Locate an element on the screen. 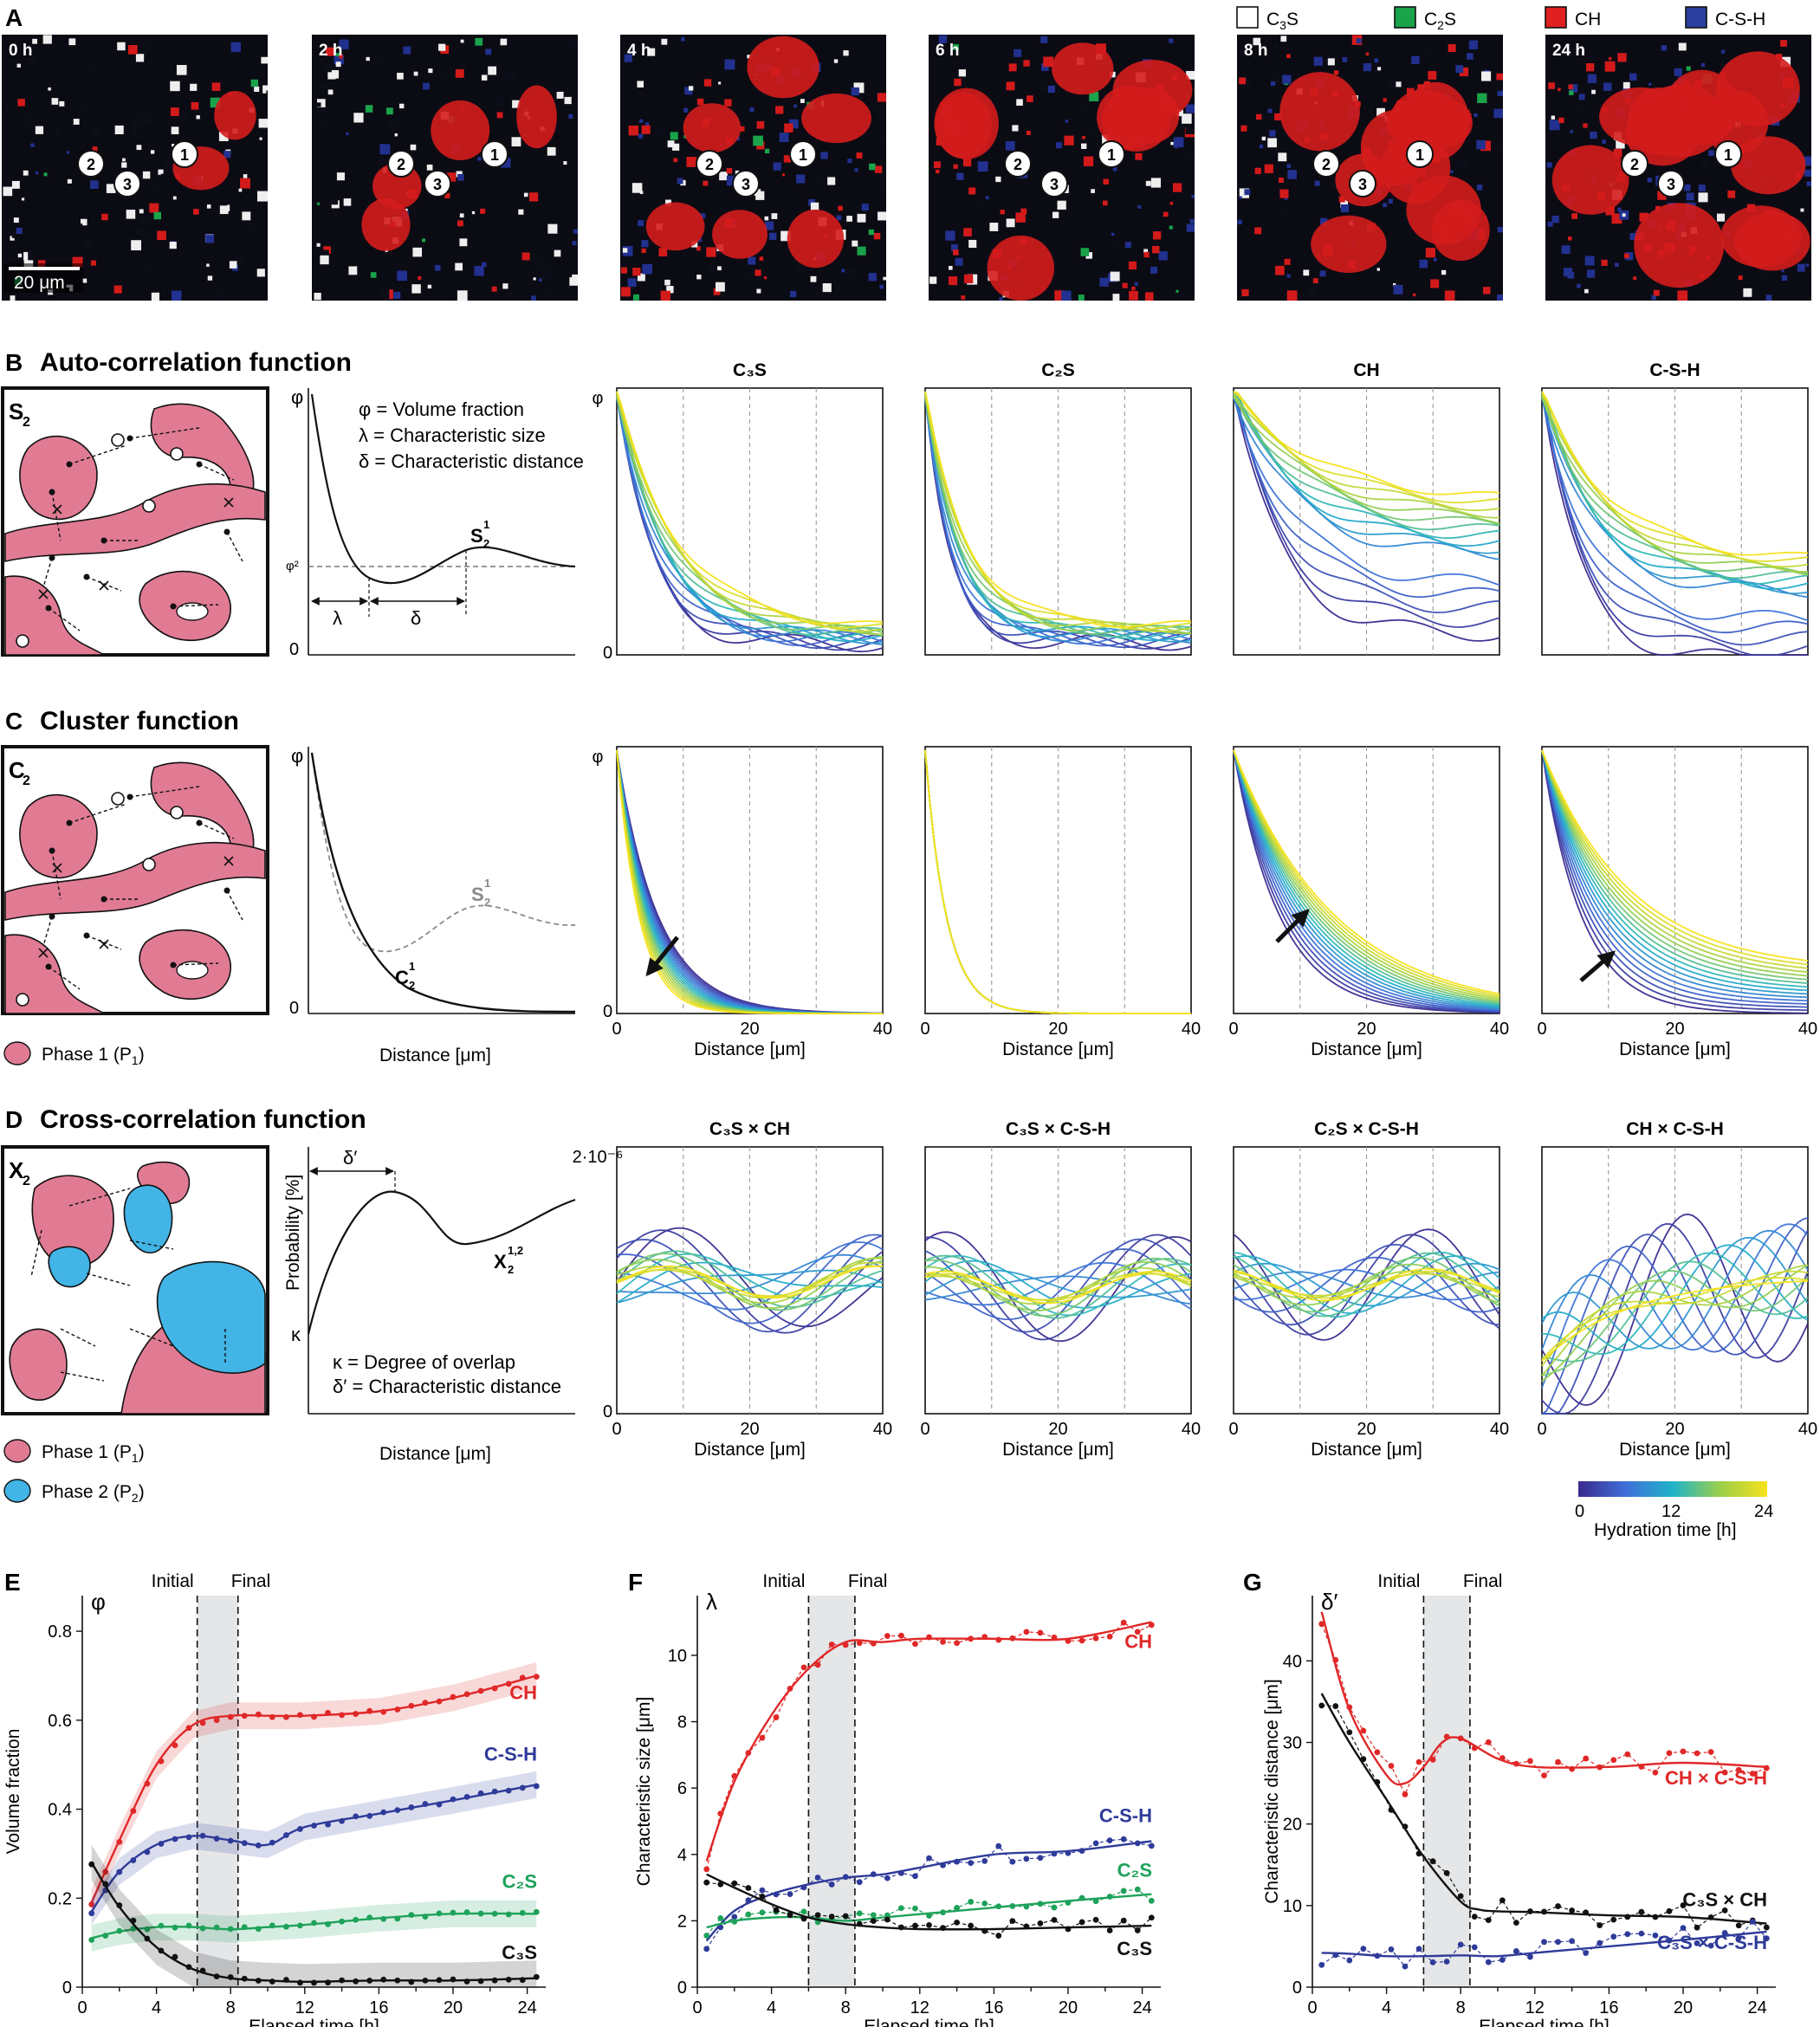  fit-line is located at coordinates (313, 1849).